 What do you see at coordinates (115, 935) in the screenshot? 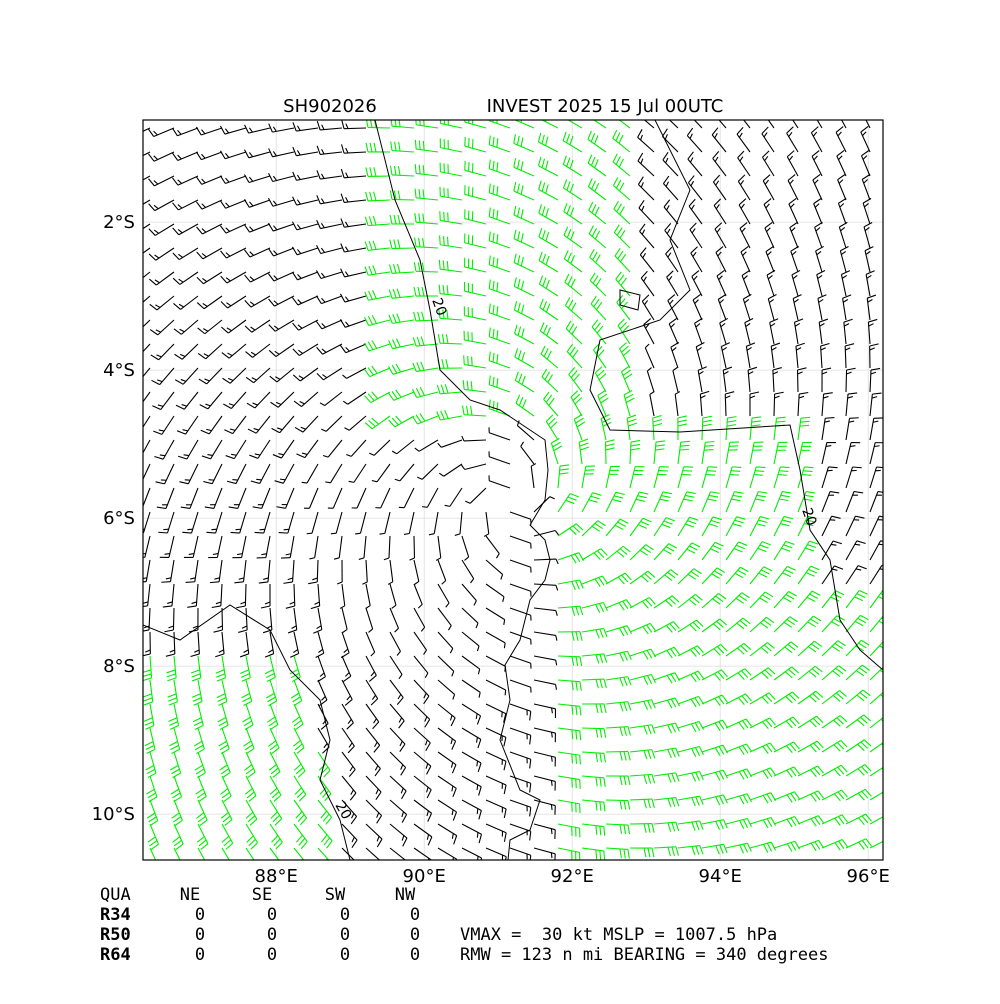
I see `table-cell: R50` at bounding box center [115, 935].